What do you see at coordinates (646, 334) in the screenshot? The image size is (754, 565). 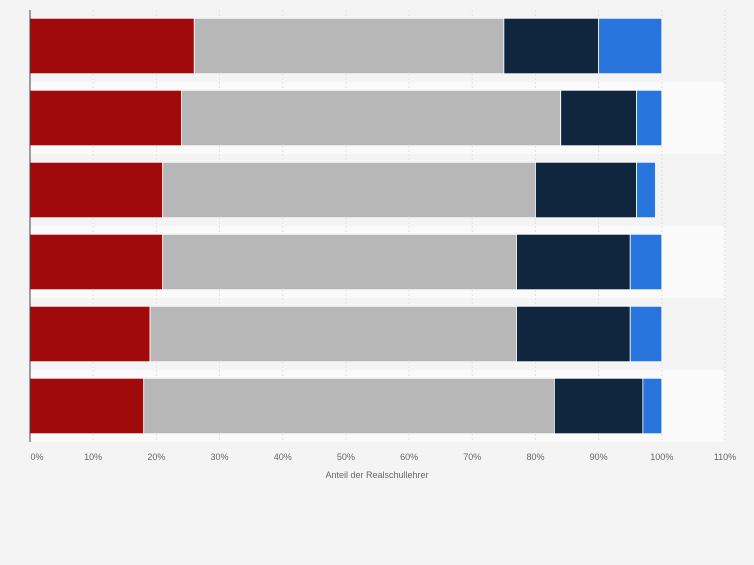 I see `bar-segment-row5-series4` at bounding box center [646, 334].